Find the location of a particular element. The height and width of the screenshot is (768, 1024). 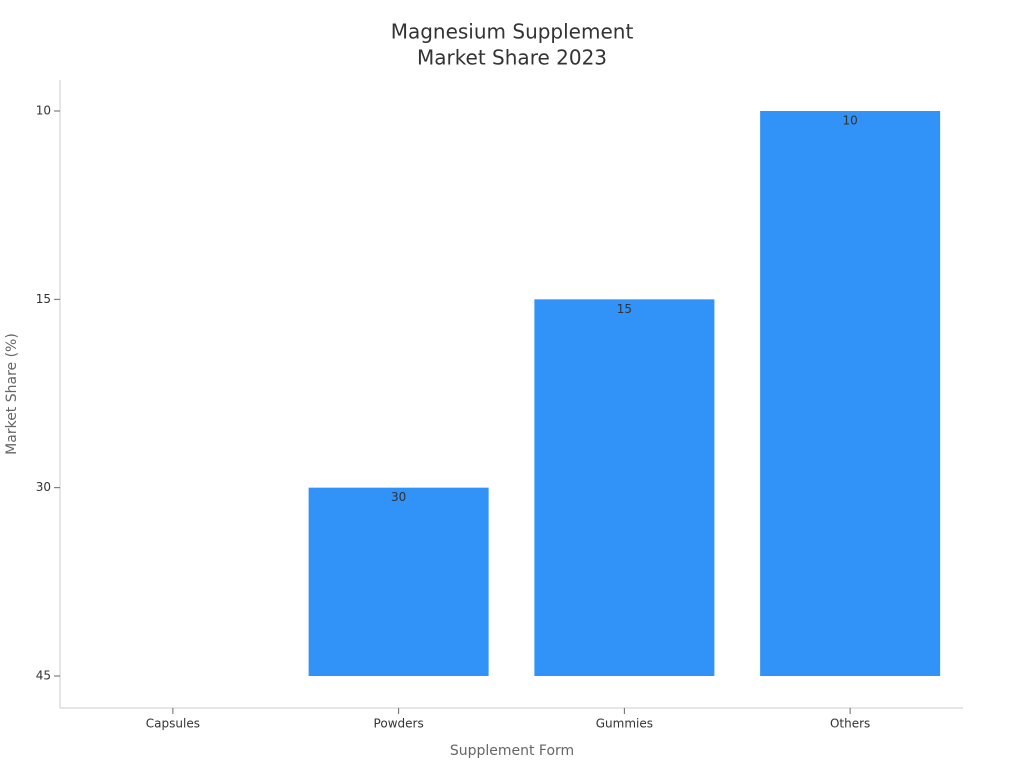

chart-title: Magnesium Supplement is located at coordinates (512, 32).